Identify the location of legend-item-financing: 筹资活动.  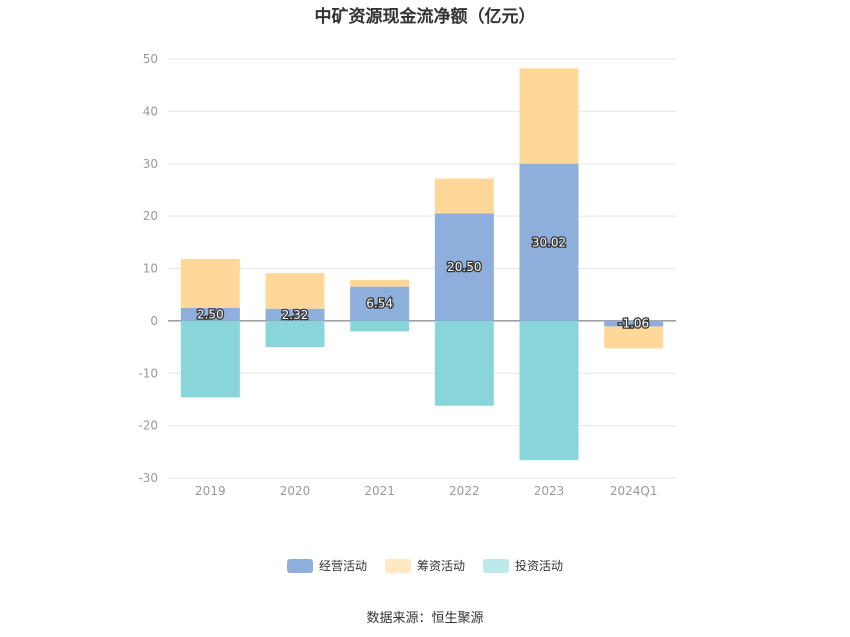
(424, 565).